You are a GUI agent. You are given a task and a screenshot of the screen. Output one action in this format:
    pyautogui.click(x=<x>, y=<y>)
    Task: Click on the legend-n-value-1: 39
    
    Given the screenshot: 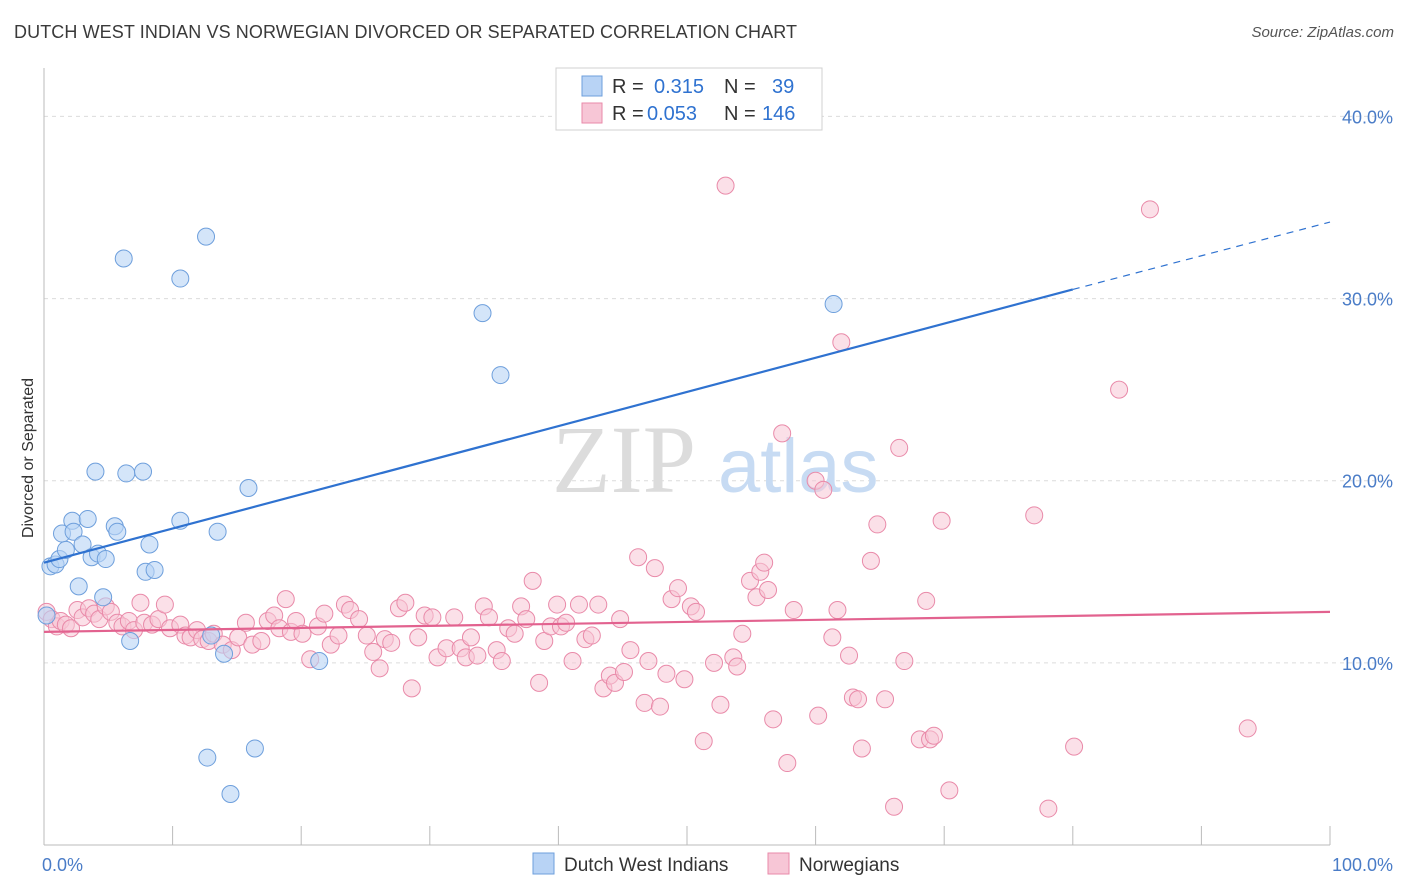 What is the action you would take?
    pyautogui.click(x=783, y=87)
    